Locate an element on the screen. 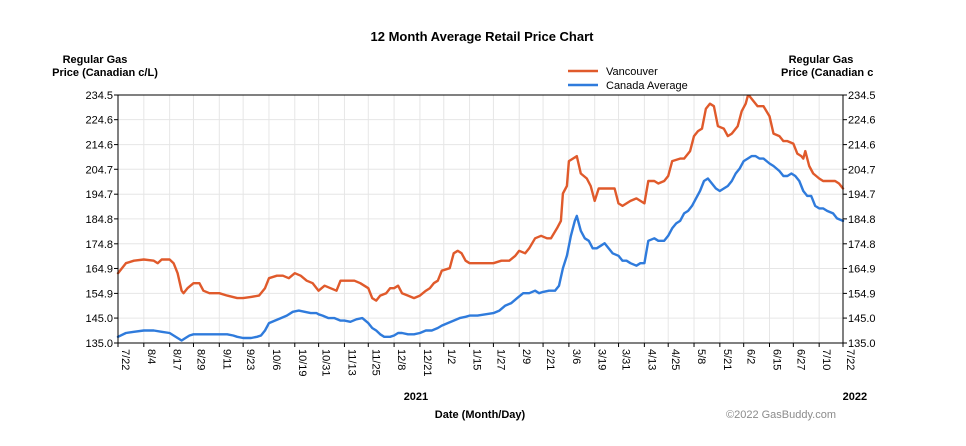  x-tick-label: 6/2 is located at coordinates (751, 356).